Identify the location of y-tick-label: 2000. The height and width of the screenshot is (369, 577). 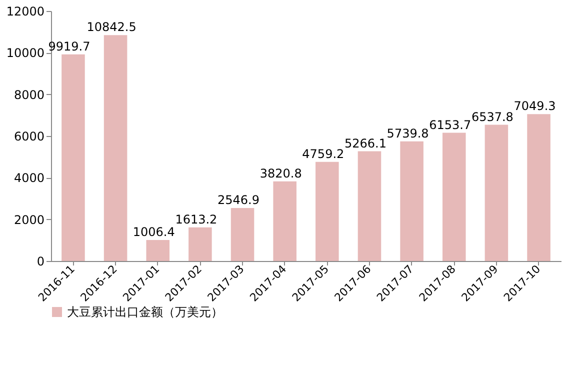
(29, 219).